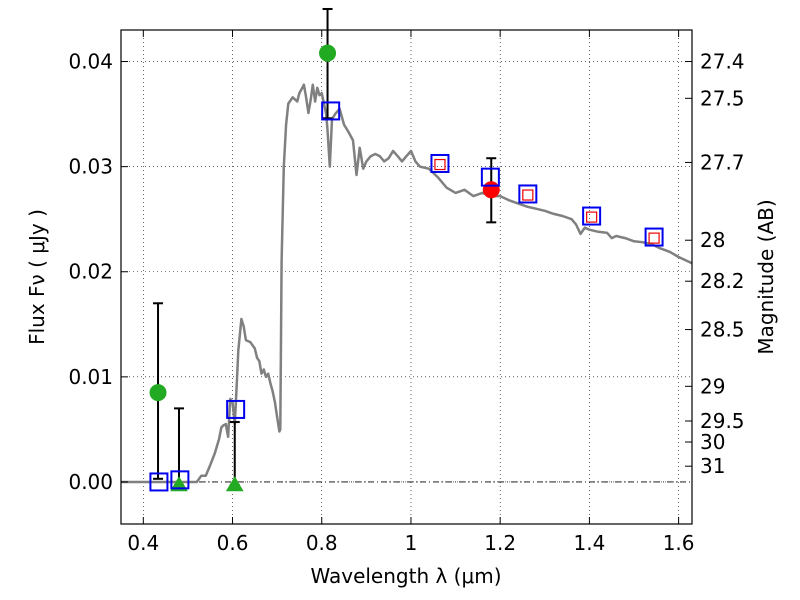 This screenshot has height=600, width=800. I want to click on y-axis-right-label: Magnitude (AB), so click(766, 276).